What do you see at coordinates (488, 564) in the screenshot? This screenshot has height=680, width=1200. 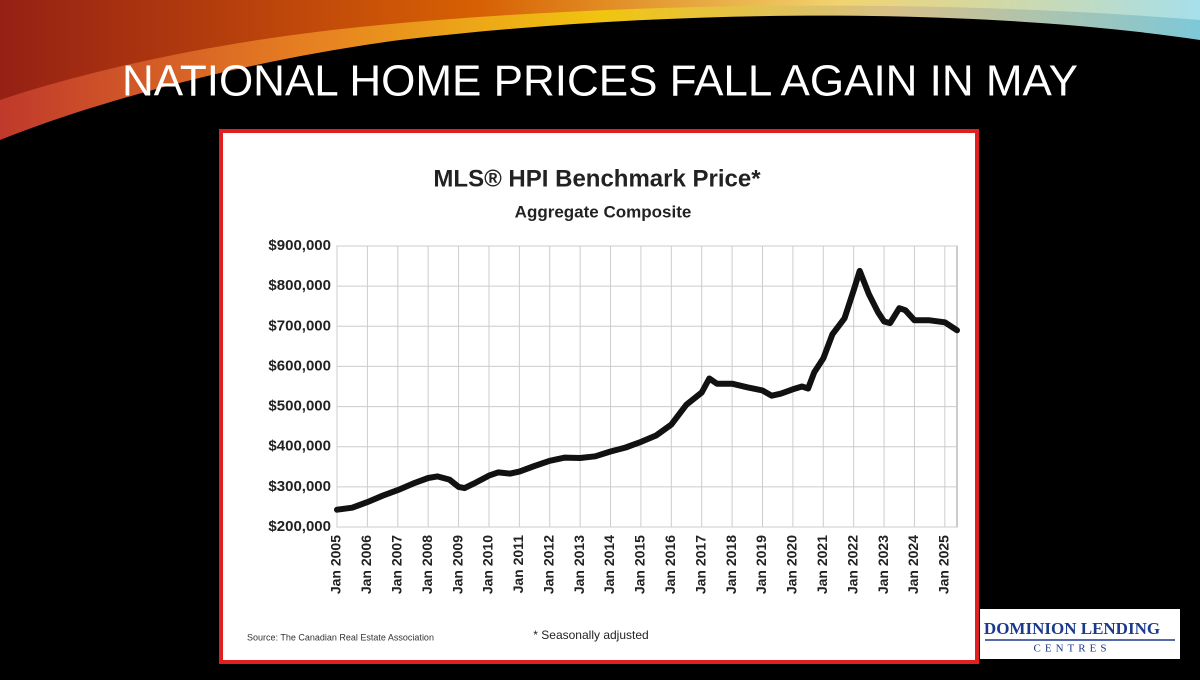 I see `x-tick-label: Jan 2010` at bounding box center [488, 564].